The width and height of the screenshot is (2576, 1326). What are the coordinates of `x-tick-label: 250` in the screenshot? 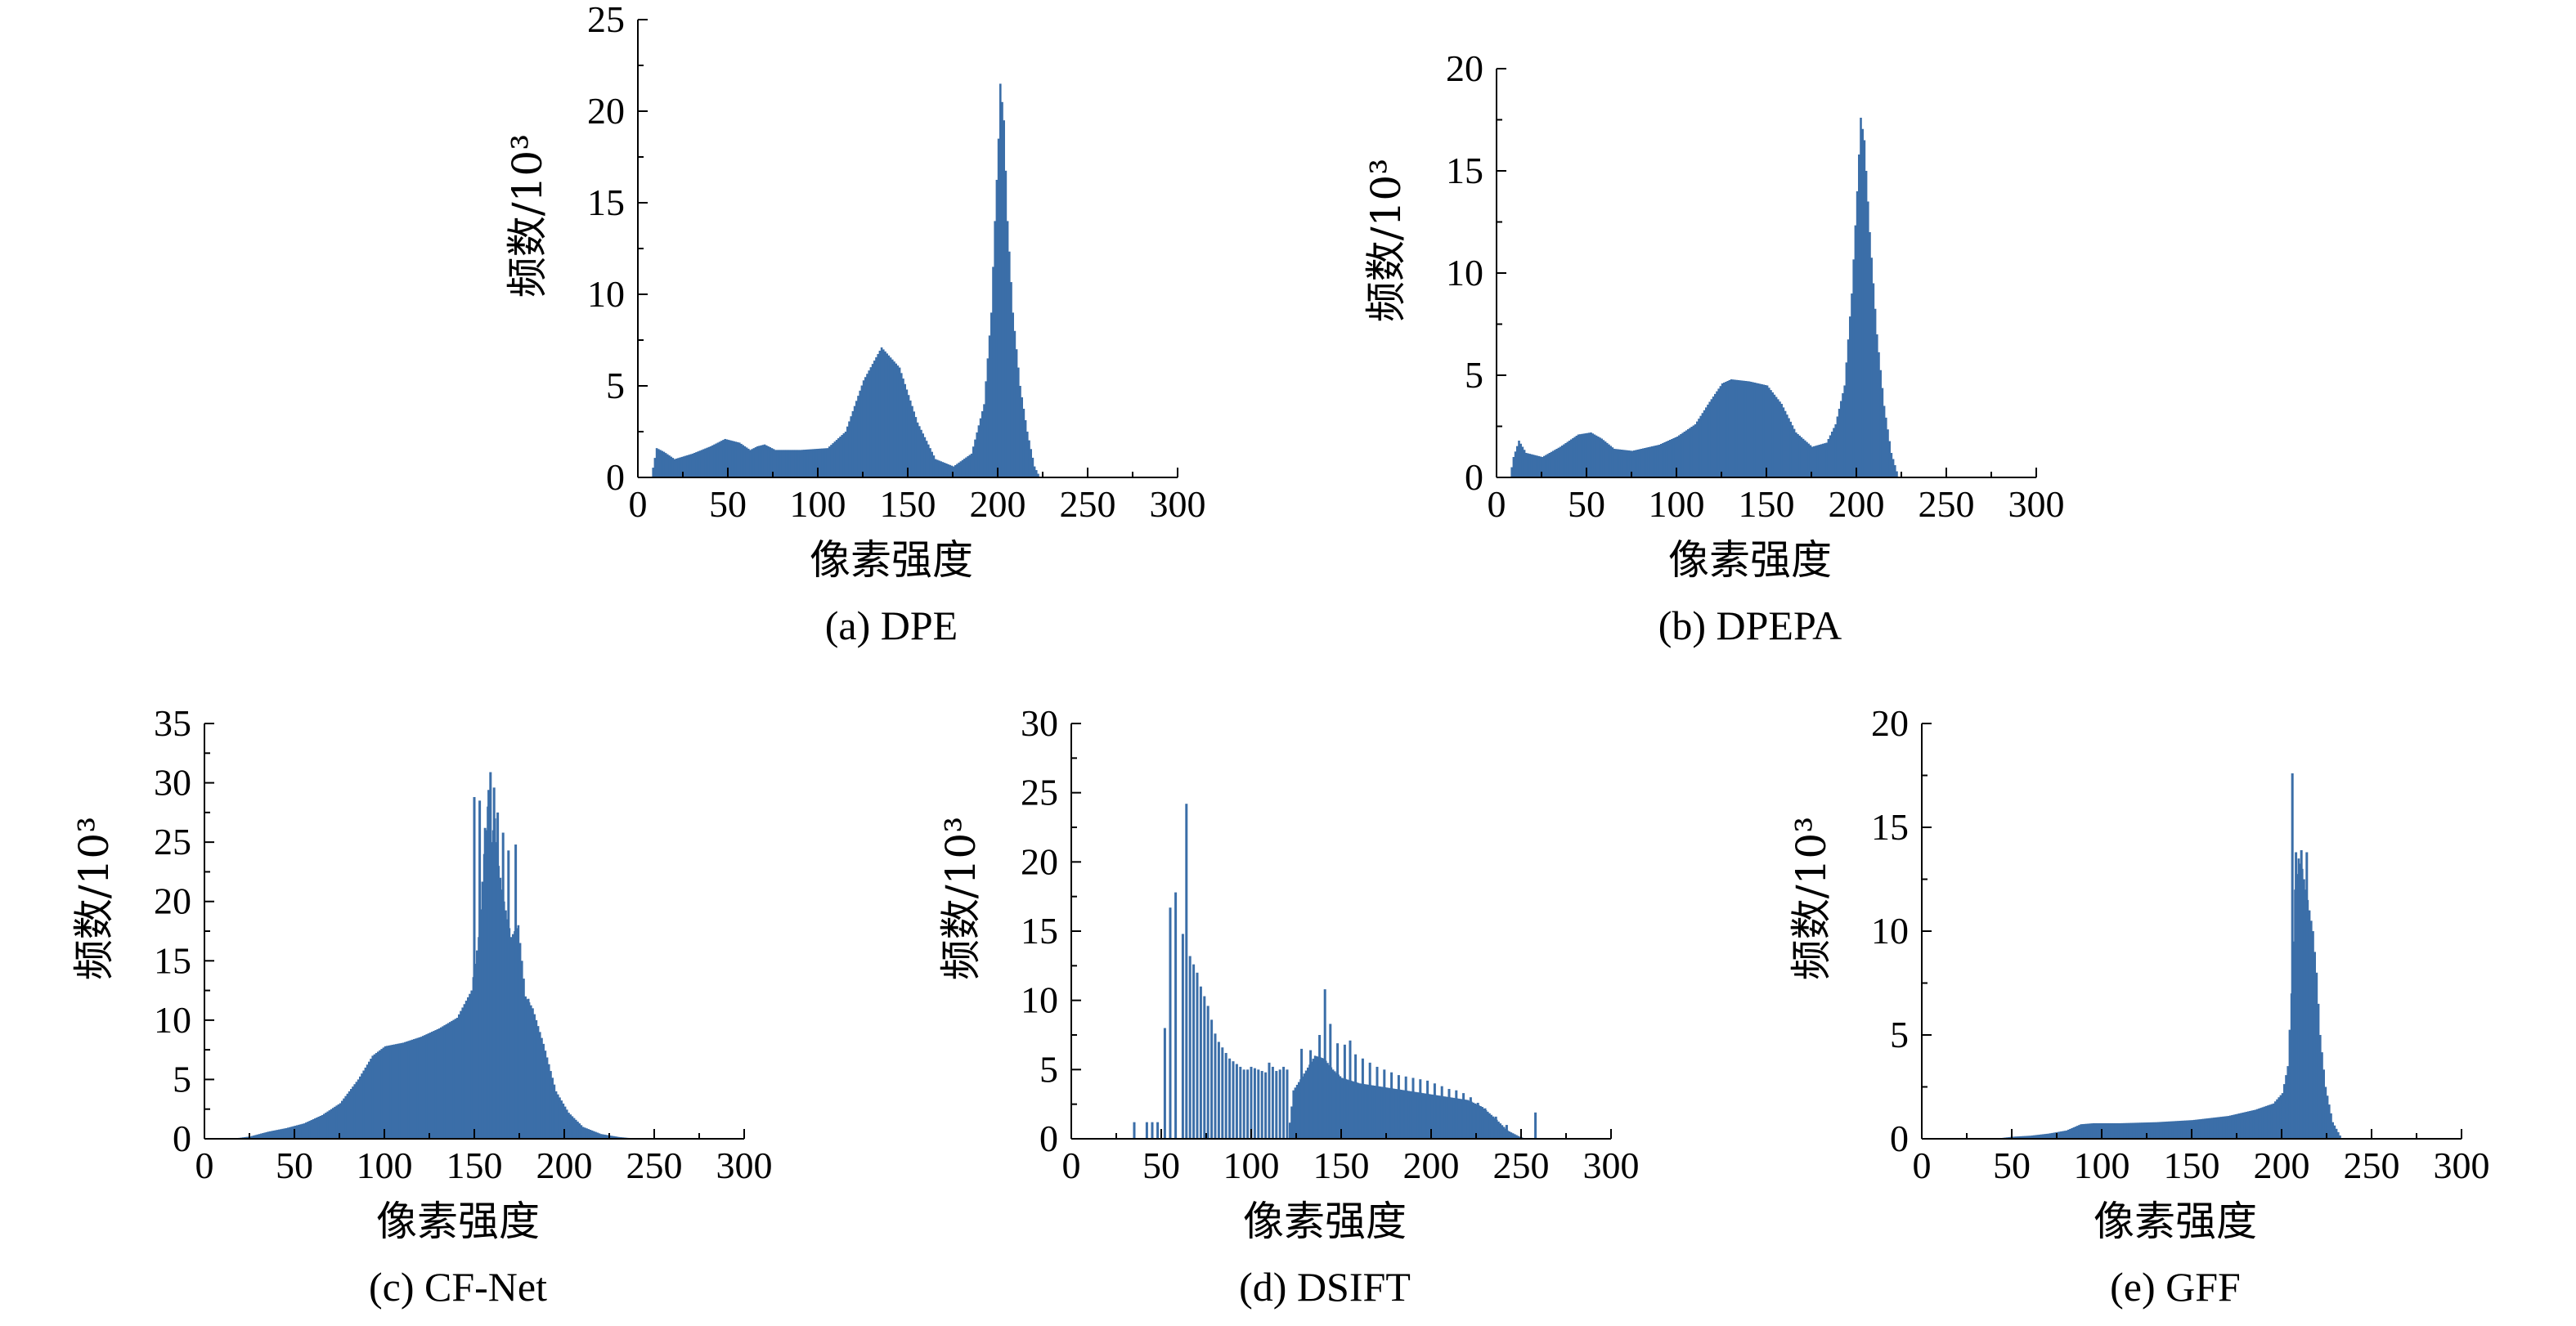 It's located at (2372, 1165).